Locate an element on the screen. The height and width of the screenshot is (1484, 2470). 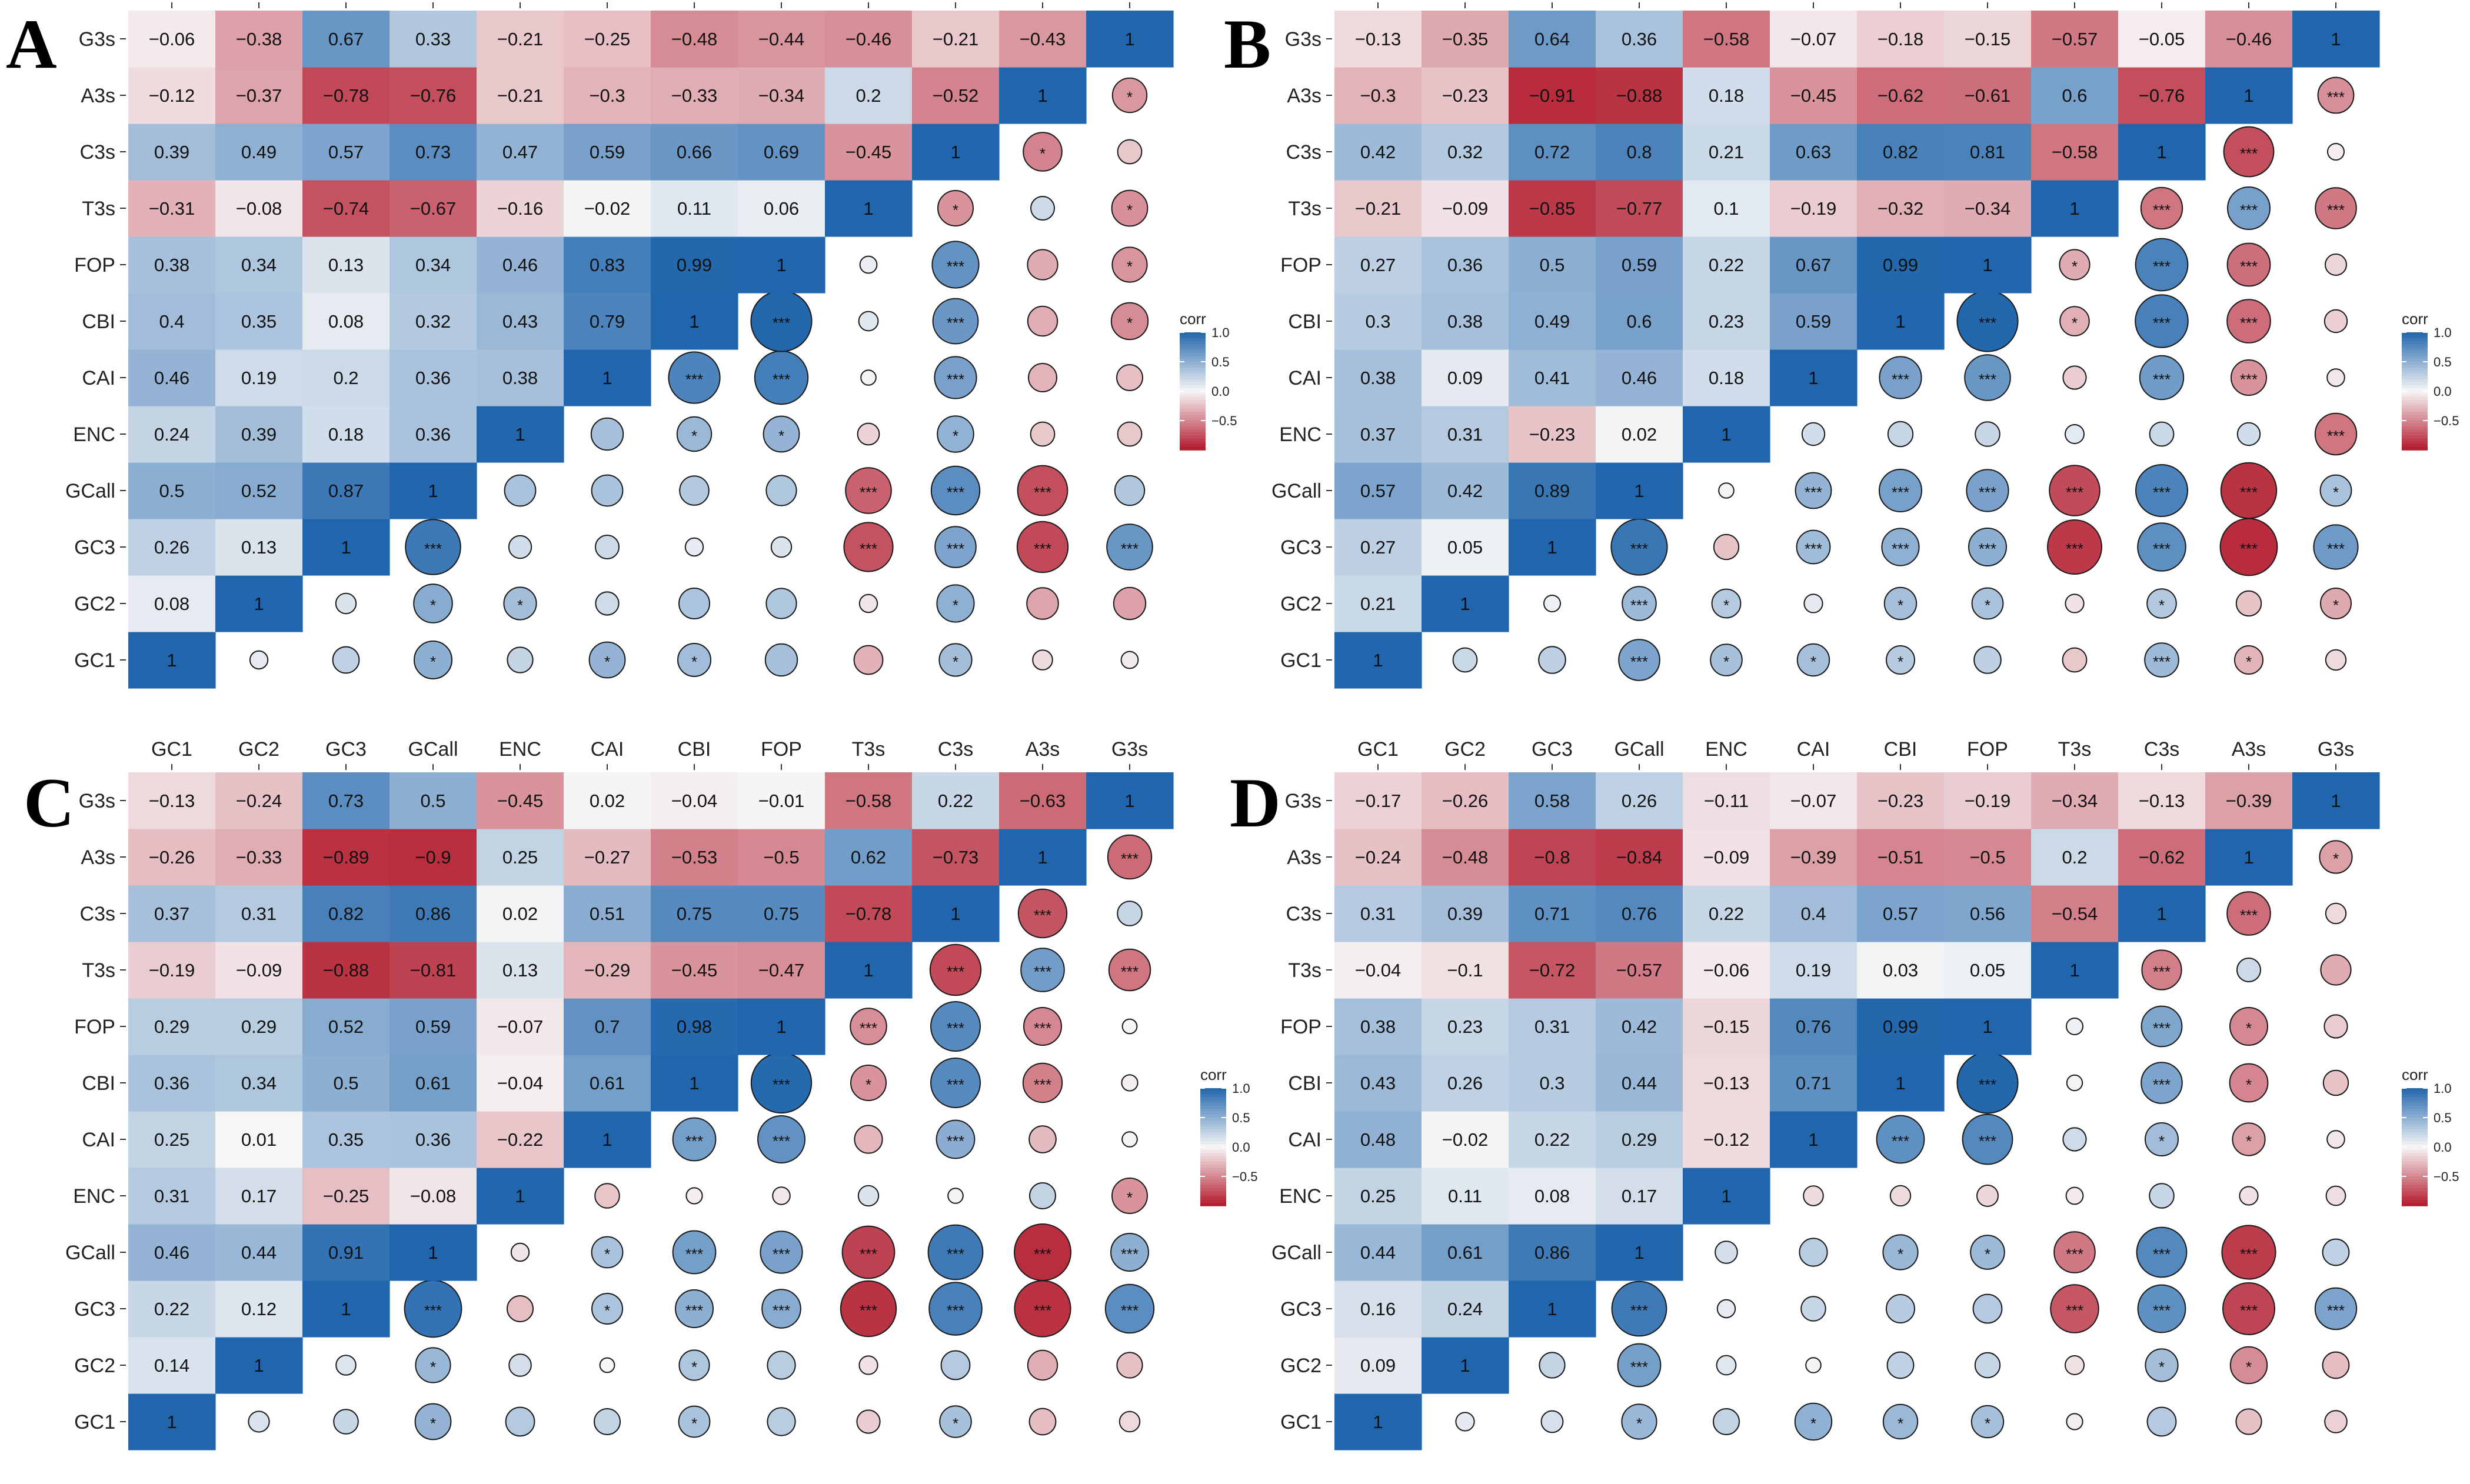
corr-value: 0.71 is located at coordinates (1552, 913).